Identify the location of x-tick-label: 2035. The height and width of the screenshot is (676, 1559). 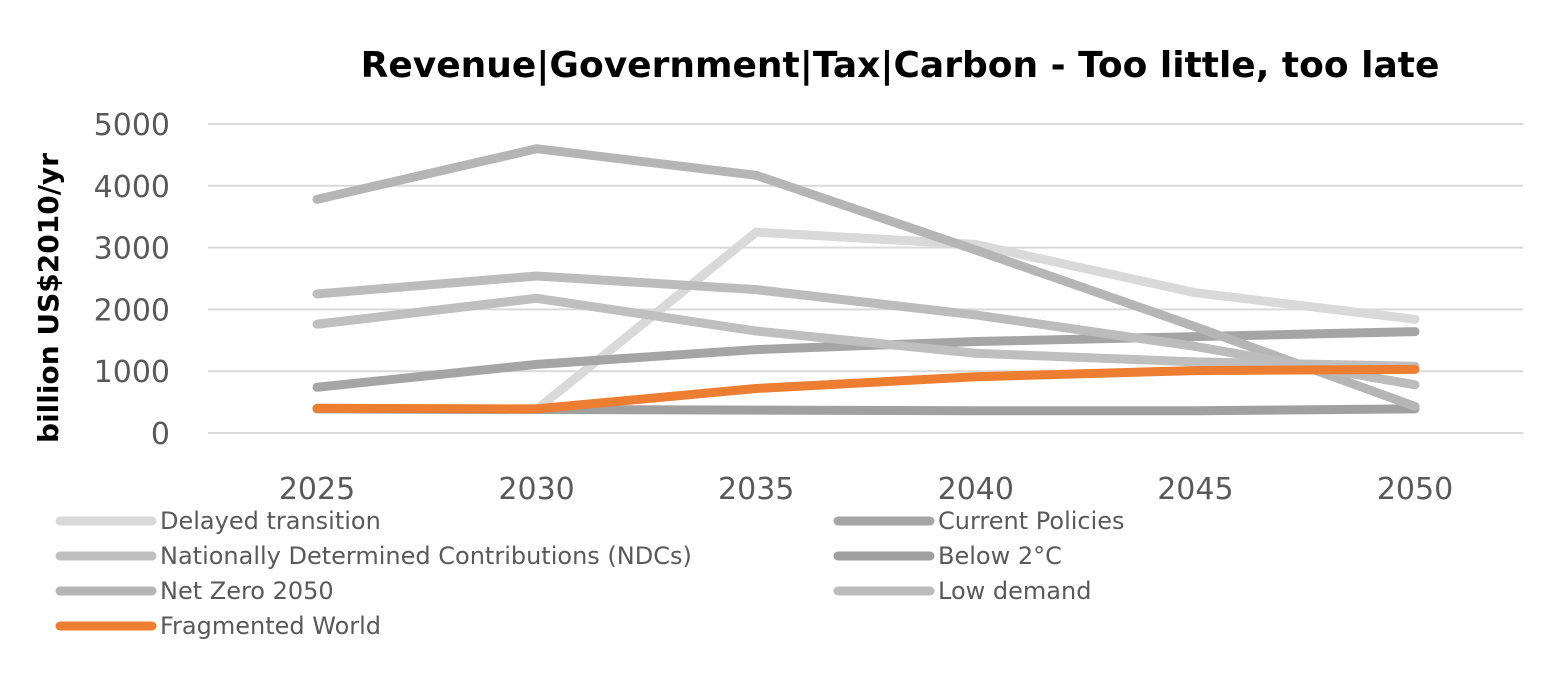
(756, 489).